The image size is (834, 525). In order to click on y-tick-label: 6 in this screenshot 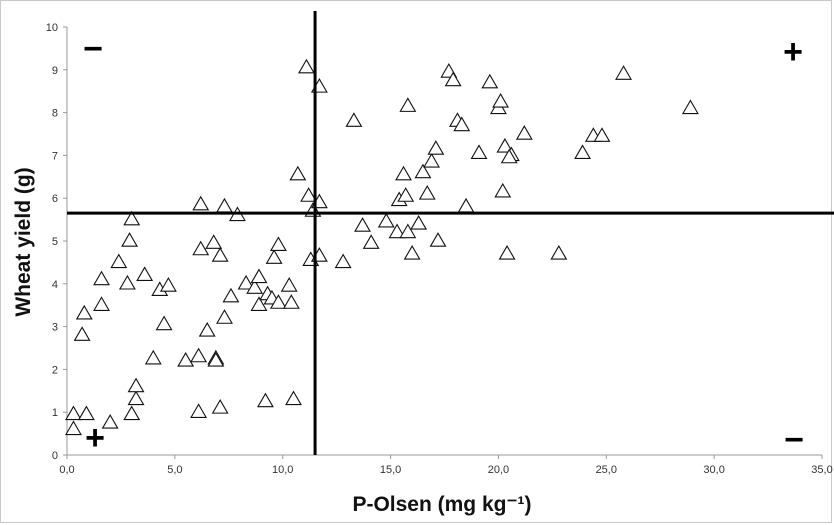, I will do `click(55, 199)`.